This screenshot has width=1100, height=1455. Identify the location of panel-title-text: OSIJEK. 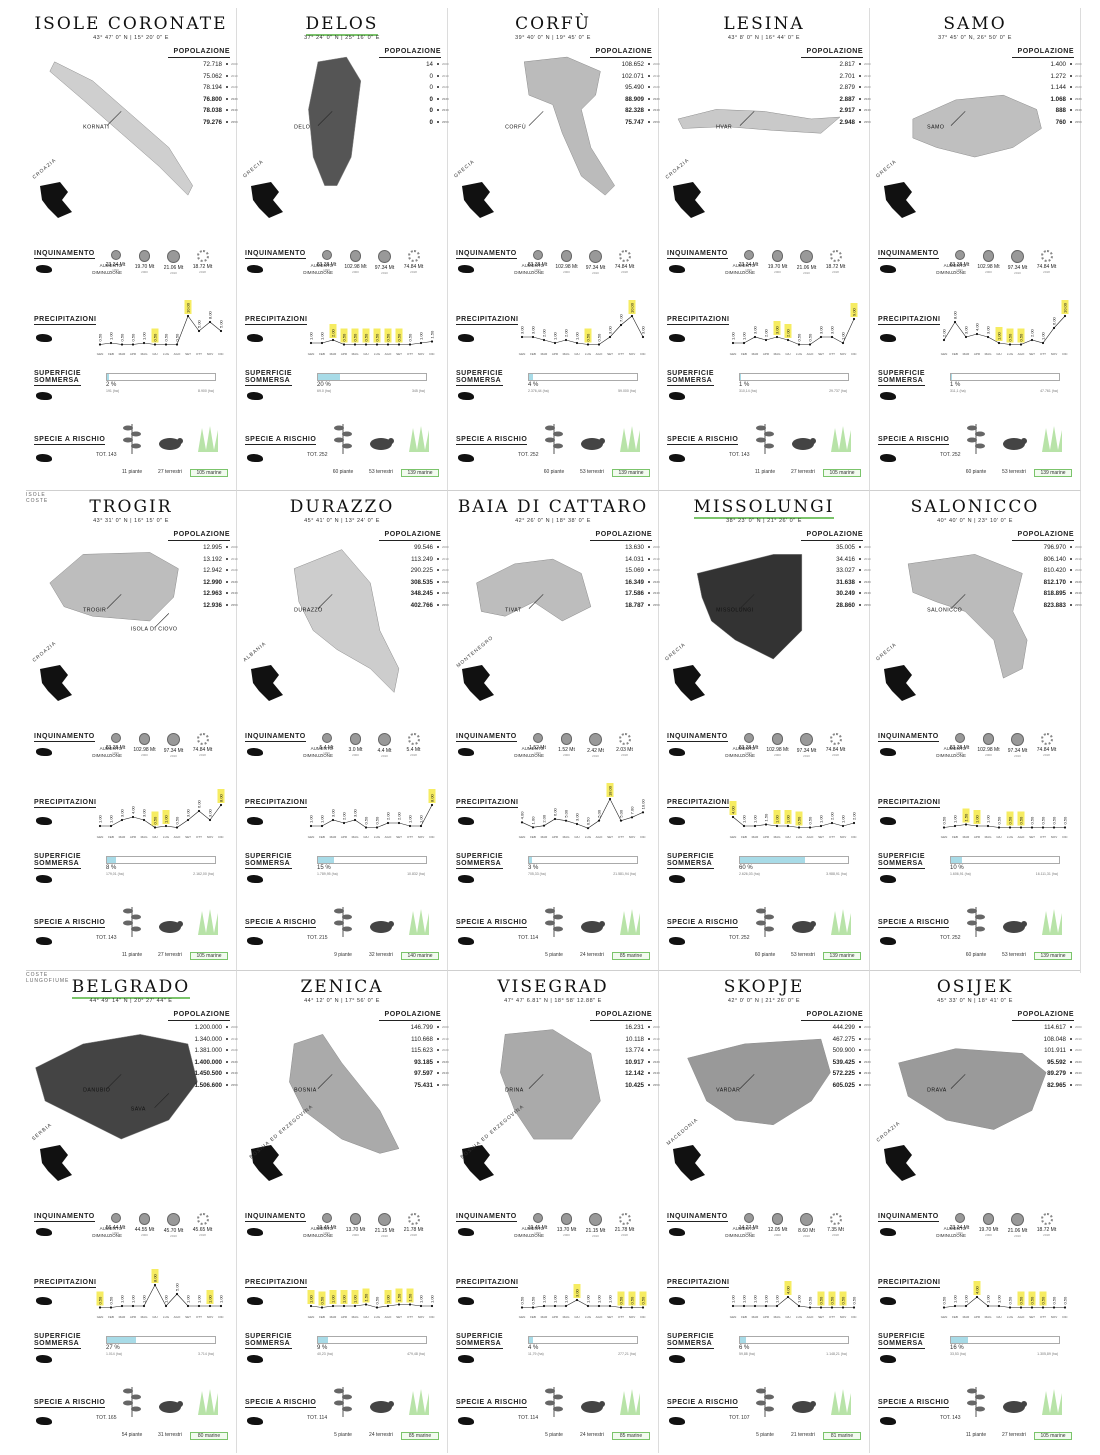
(975, 987).